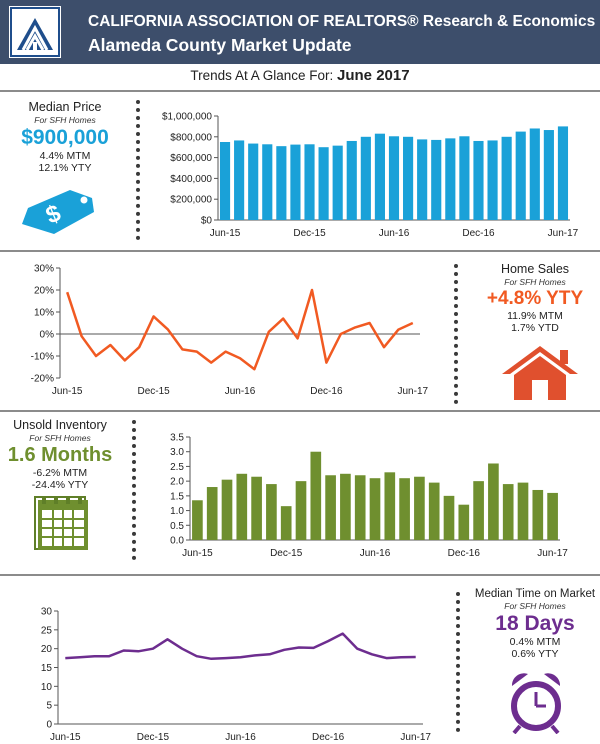 The width and height of the screenshot is (600, 744). Describe the element at coordinates (47, 335) in the screenshot. I see `y-tick-label: 0%` at that location.